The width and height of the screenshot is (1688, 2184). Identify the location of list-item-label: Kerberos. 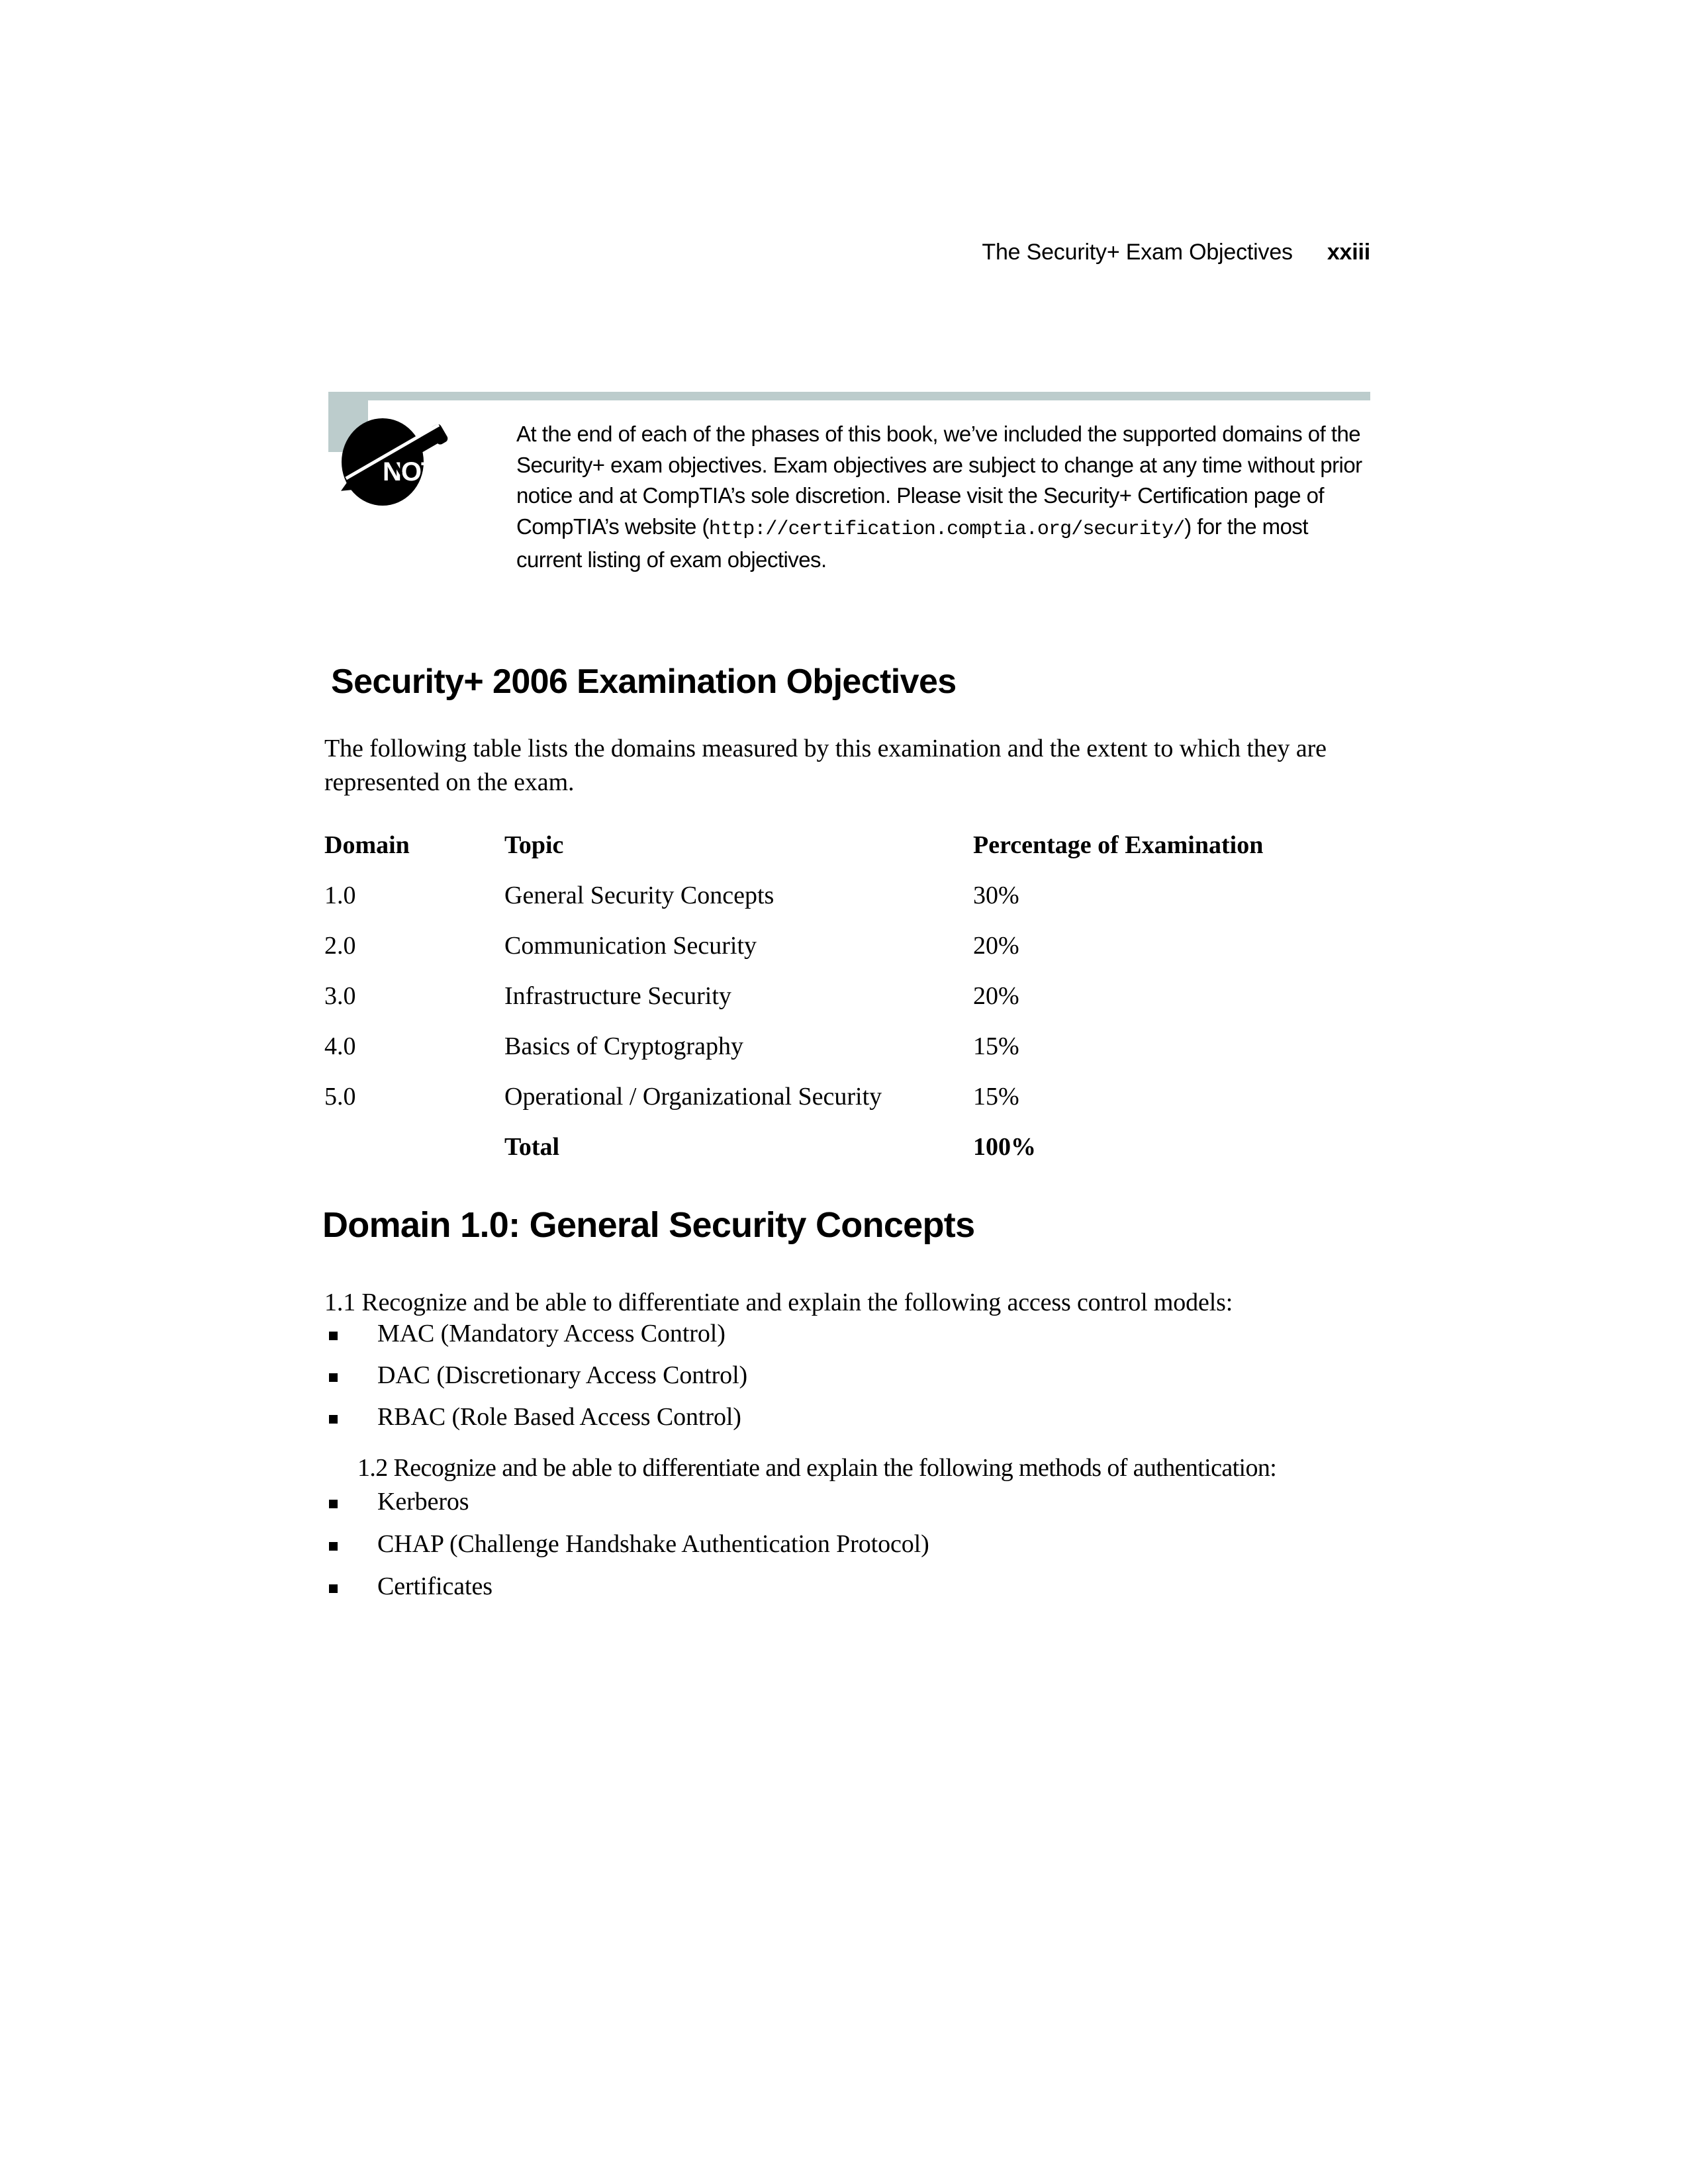
(423, 1502).